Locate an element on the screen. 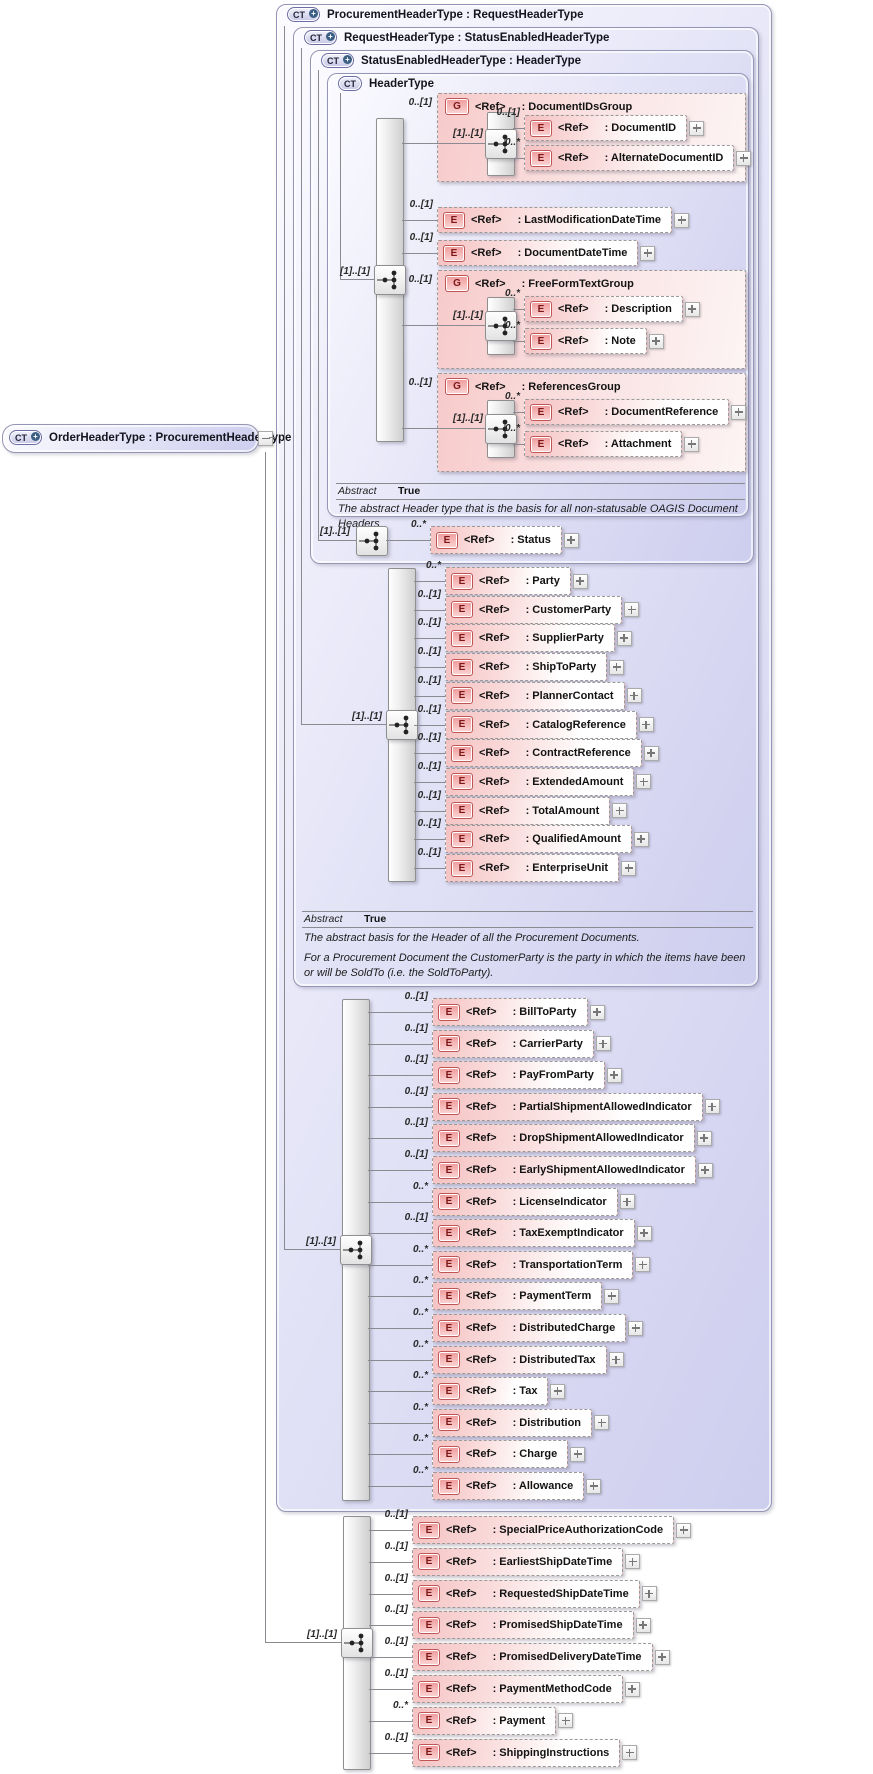 This screenshot has height=1774, width=873. element-box-catalogreference: E <Ref>: CatalogReference is located at coordinates (541, 724).